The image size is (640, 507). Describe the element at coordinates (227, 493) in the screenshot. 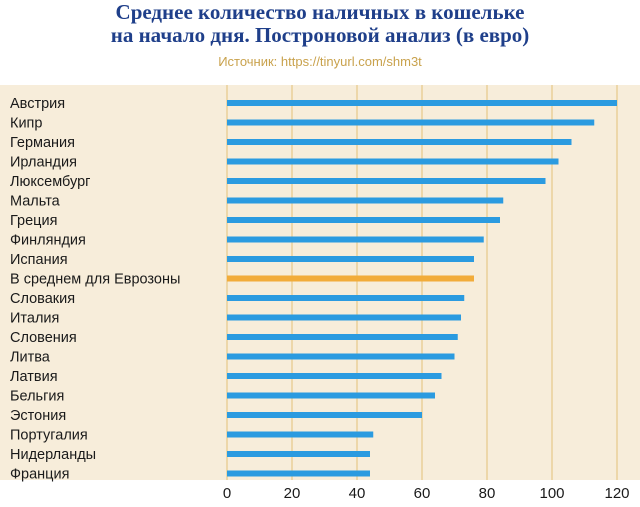

I see `x-tick-label: 0` at that location.